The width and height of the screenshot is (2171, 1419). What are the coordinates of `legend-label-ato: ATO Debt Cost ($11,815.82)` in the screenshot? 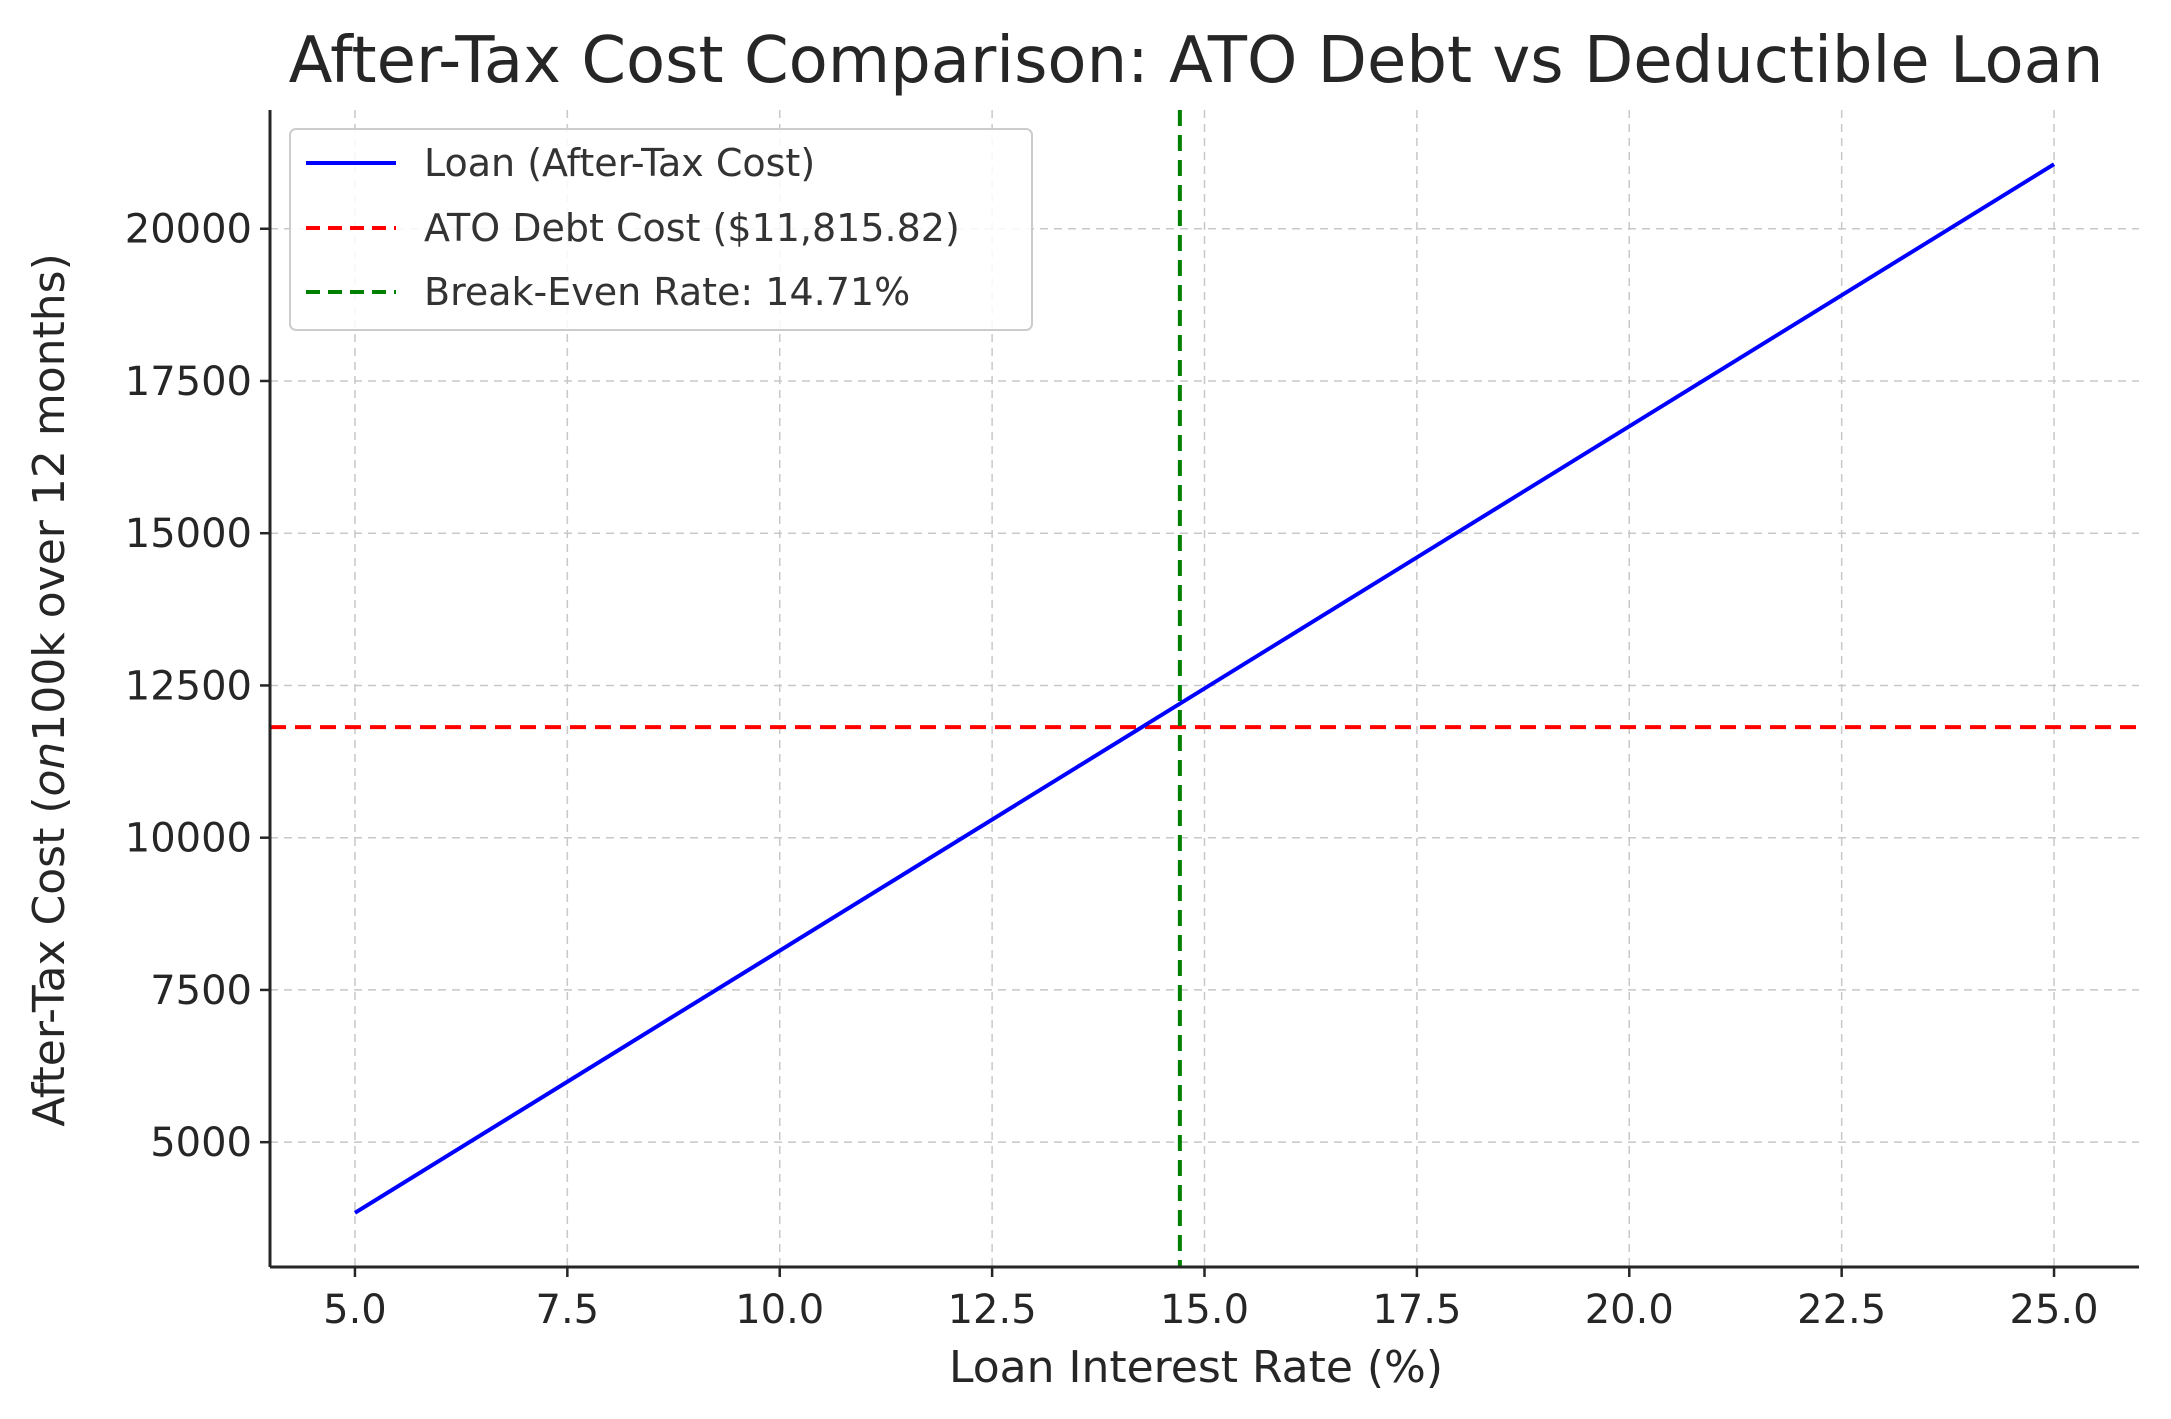 It's located at (692, 228).